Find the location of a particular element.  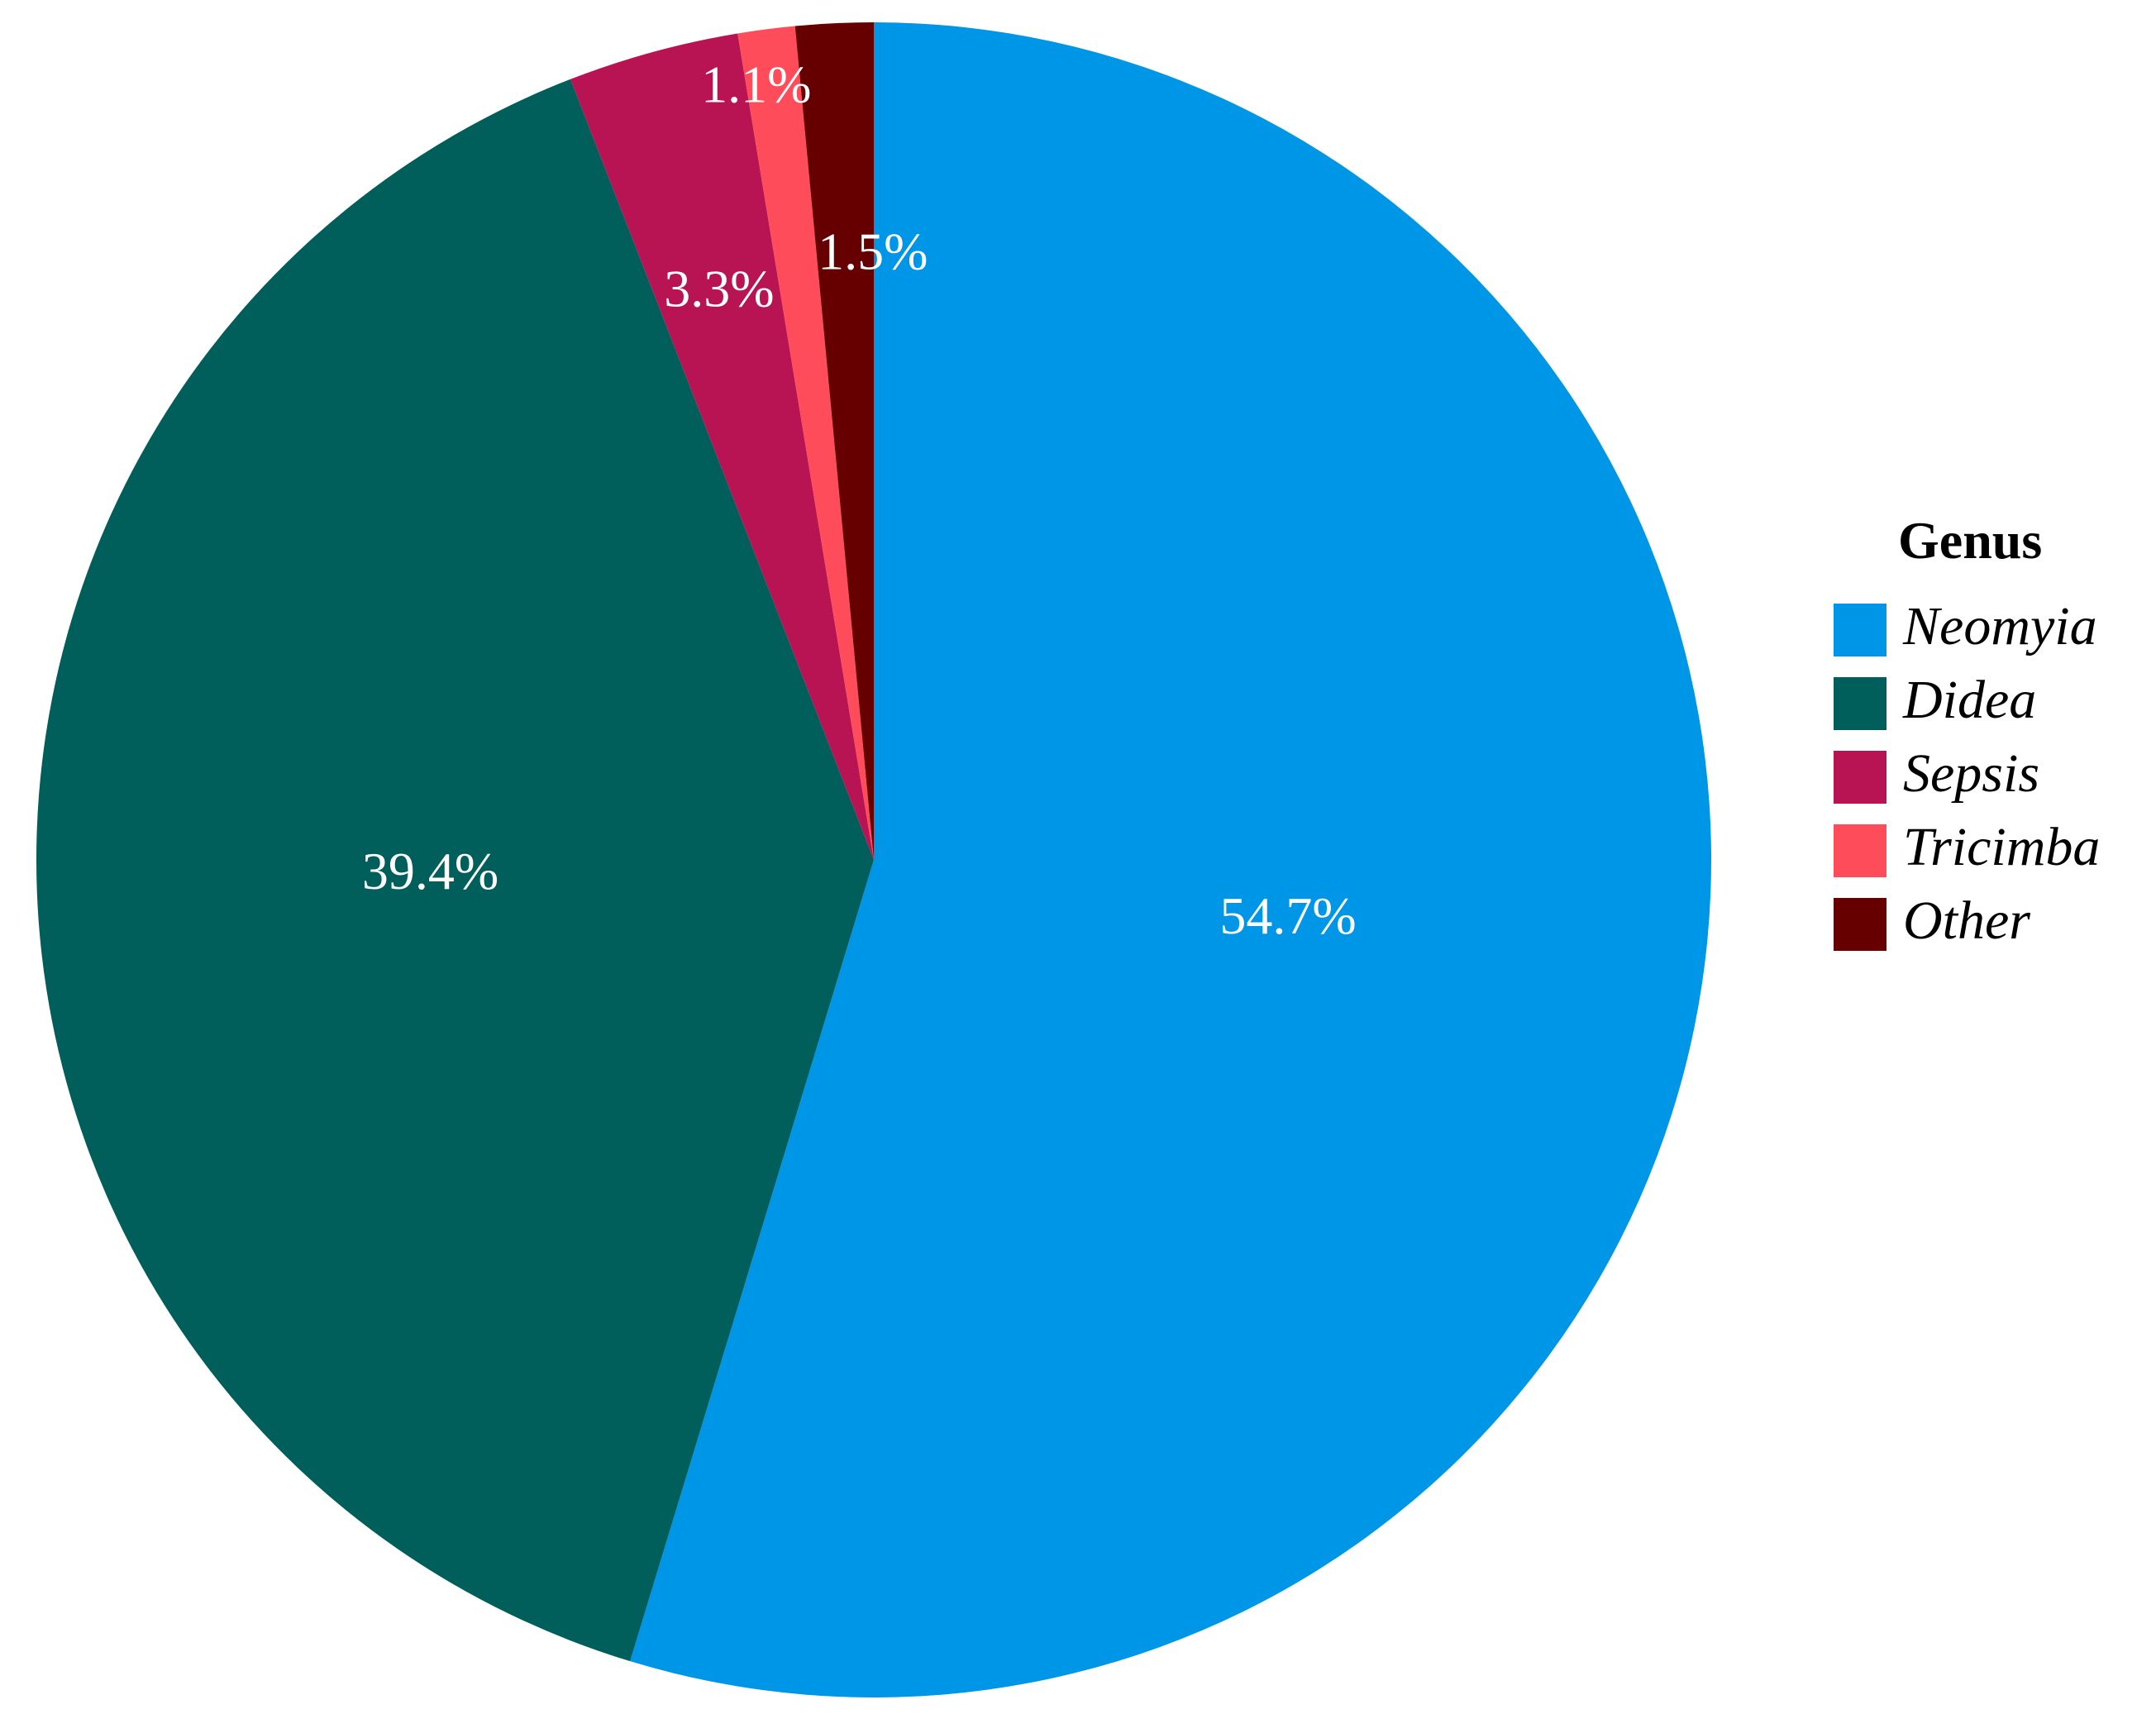

slice-label-other: 1.5% is located at coordinates (873, 251).